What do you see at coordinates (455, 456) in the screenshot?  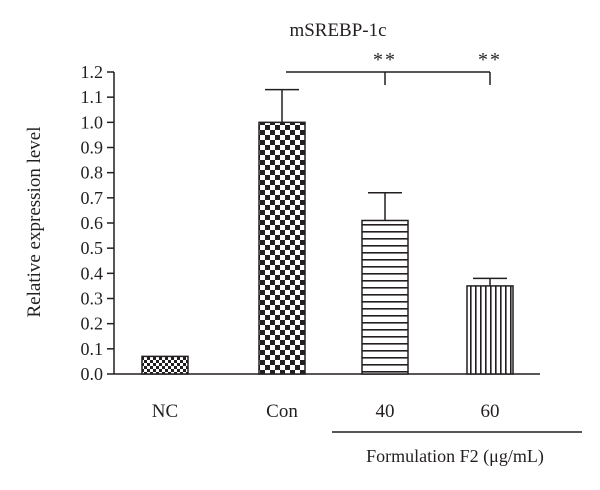 I see `group-label: Formulation F2 (μg/mL)` at bounding box center [455, 456].